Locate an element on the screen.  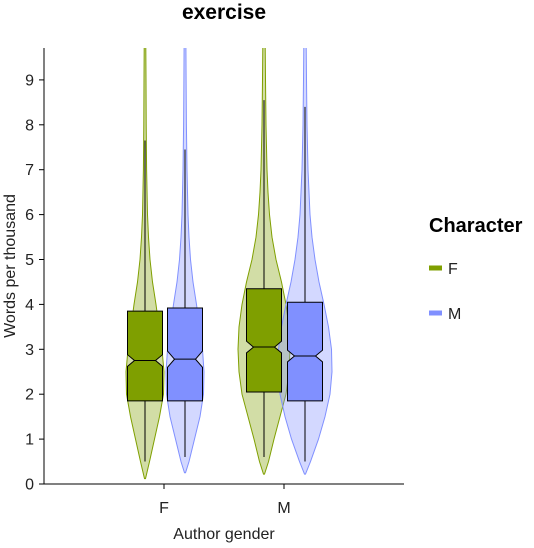
legend-label-m: M is located at coordinates (454, 314).